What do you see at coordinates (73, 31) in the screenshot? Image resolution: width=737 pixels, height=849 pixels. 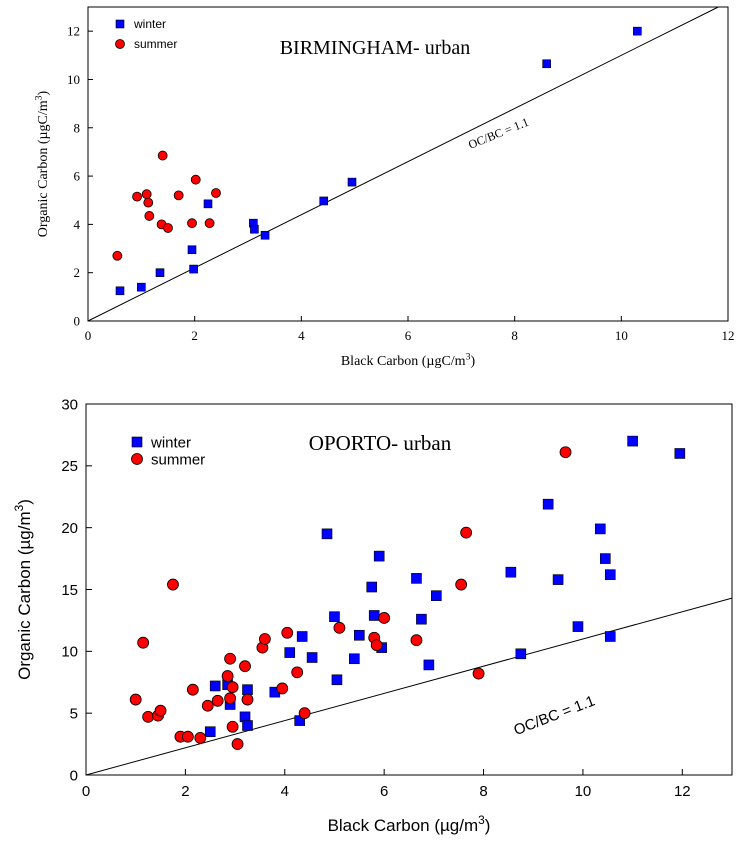 I see `y-tick-label: 12` at bounding box center [73, 31].